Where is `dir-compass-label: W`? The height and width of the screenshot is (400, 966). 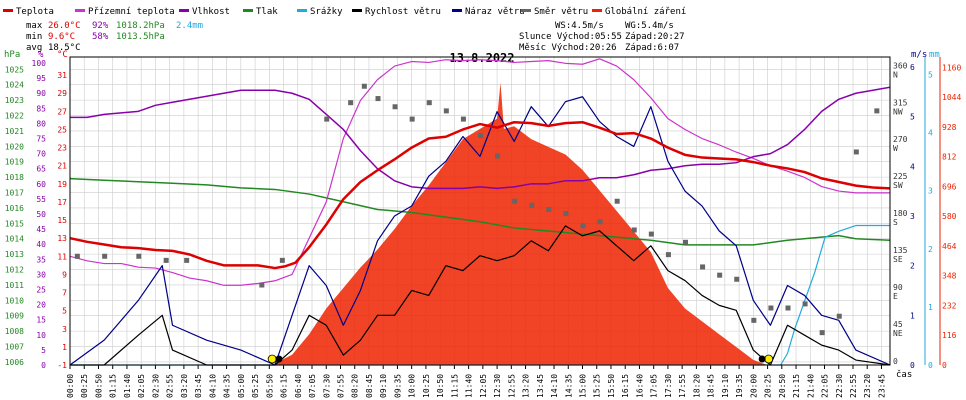 dir-compass-label: W is located at coordinates (895, 148).